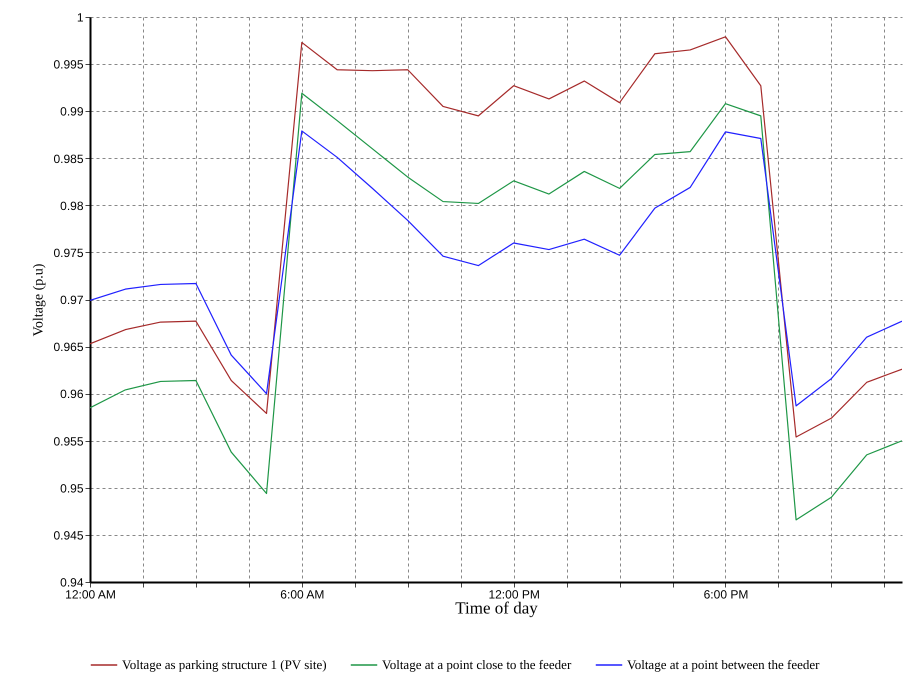  What do you see at coordinates (72, 205) in the screenshot?
I see `y-tick-label: 0.98` at bounding box center [72, 205].